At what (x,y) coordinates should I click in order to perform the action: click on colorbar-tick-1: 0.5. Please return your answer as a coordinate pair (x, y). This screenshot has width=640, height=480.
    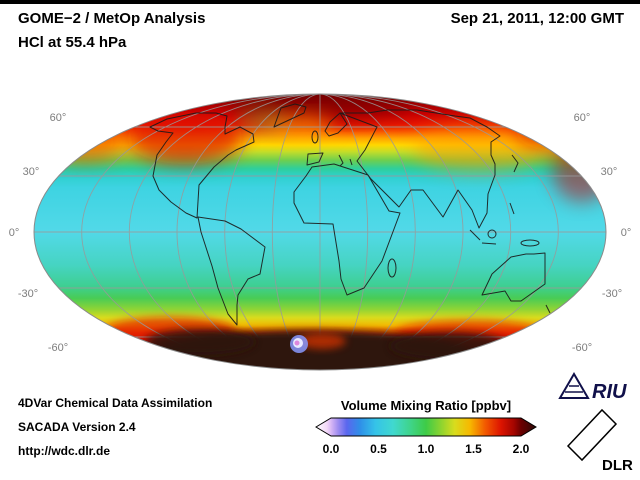
    Looking at the image, I should click on (378, 449).